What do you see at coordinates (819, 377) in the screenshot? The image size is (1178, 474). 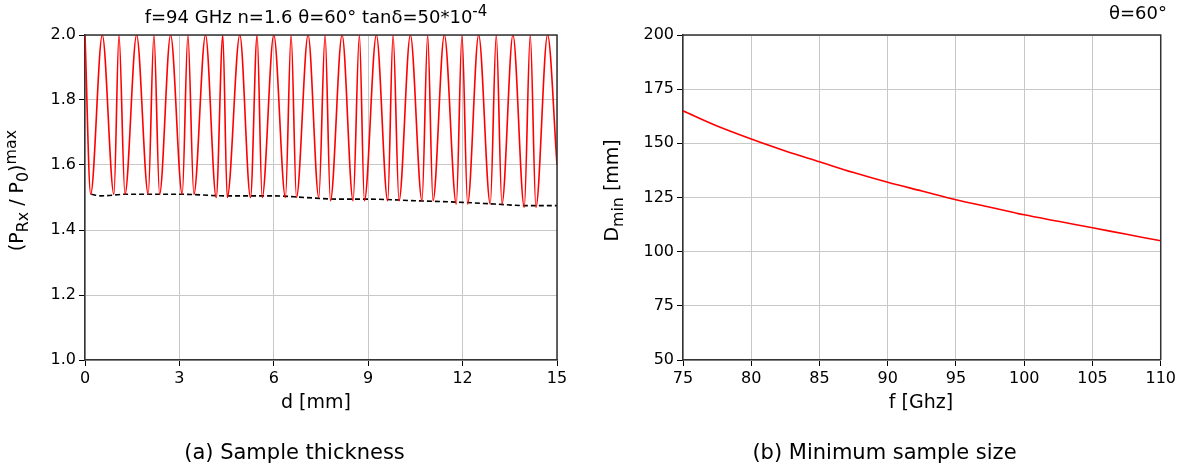 I see `x-tick-label: 85` at bounding box center [819, 377].